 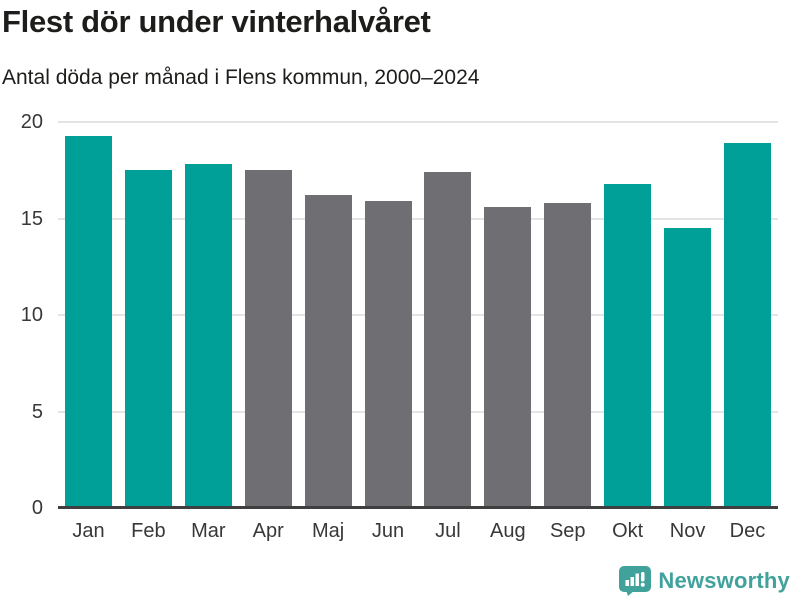 What do you see at coordinates (31, 315) in the screenshot?
I see `y-tick-label-10: 10` at bounding box center [31, 315].